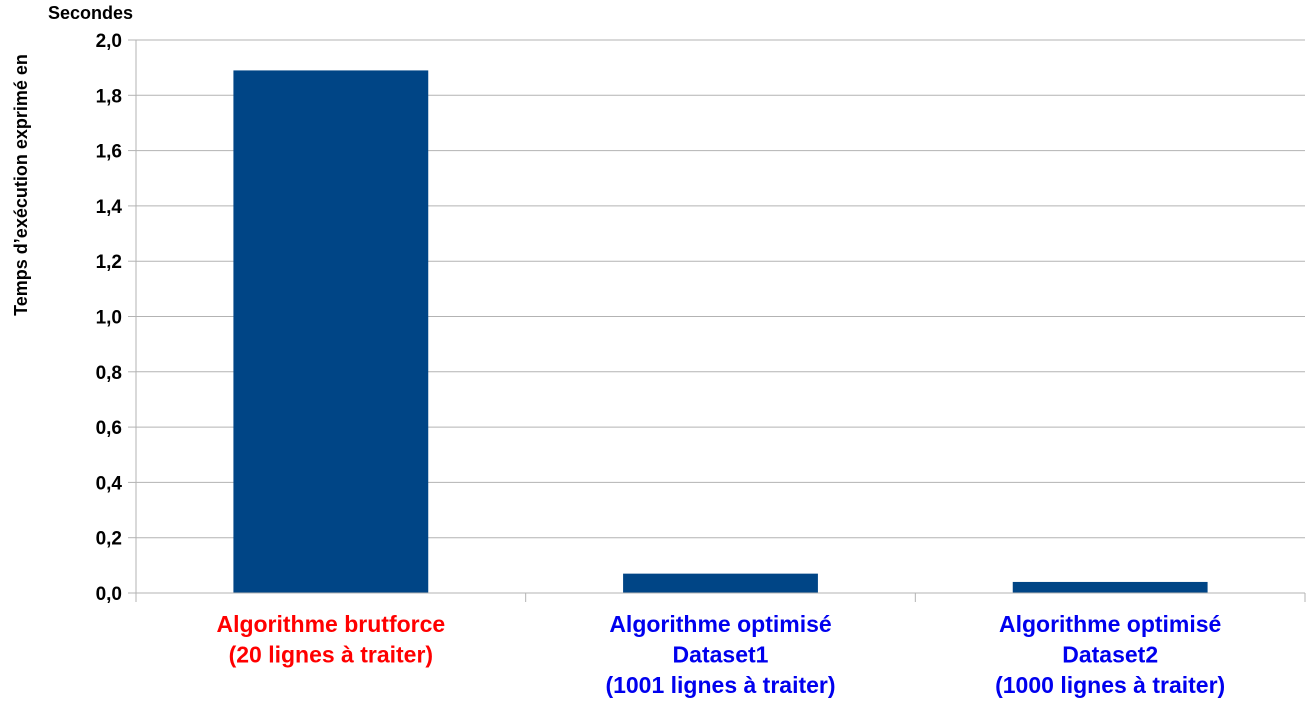 This screenshot has height=703, width=1314. I want to click on y-tick-label: 0,6, so click(109, 428).